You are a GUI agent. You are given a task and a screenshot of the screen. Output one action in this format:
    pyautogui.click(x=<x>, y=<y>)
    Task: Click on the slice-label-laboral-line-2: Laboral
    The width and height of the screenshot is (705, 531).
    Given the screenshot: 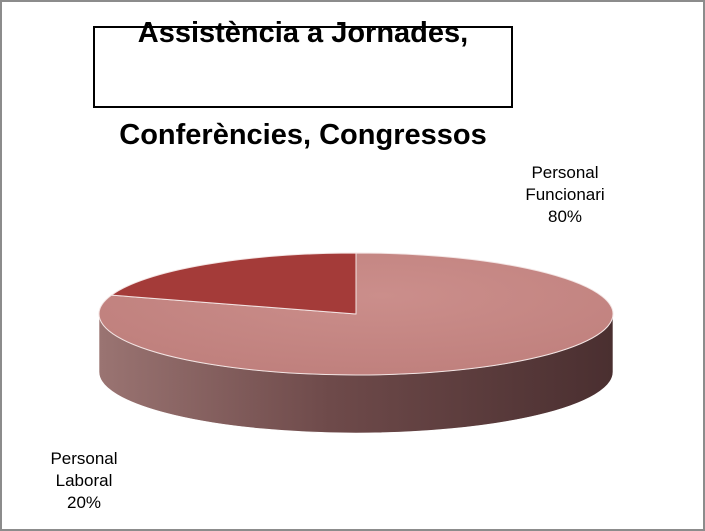 What is the action you would take?
    pyautogui.click(x=84, y=480)
    